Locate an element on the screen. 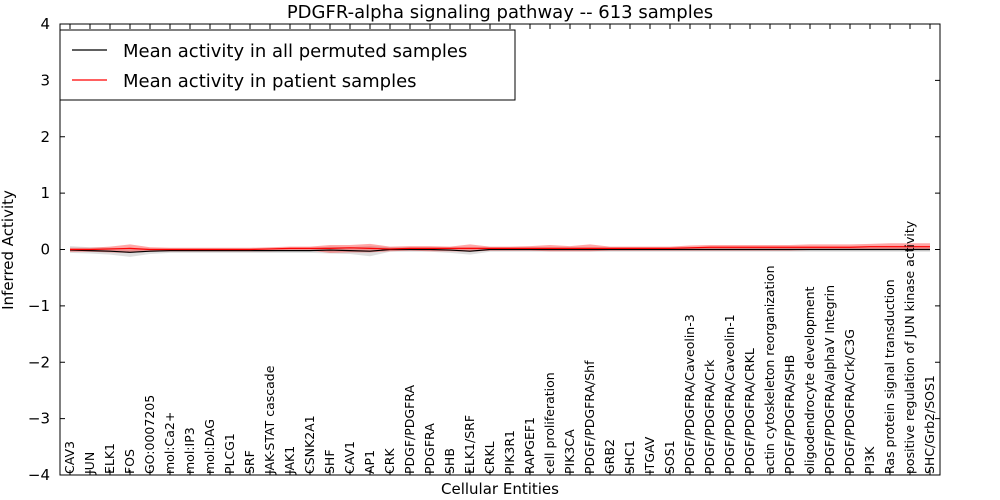  y-tick-label: −2 is located at coordinates (39, 362).